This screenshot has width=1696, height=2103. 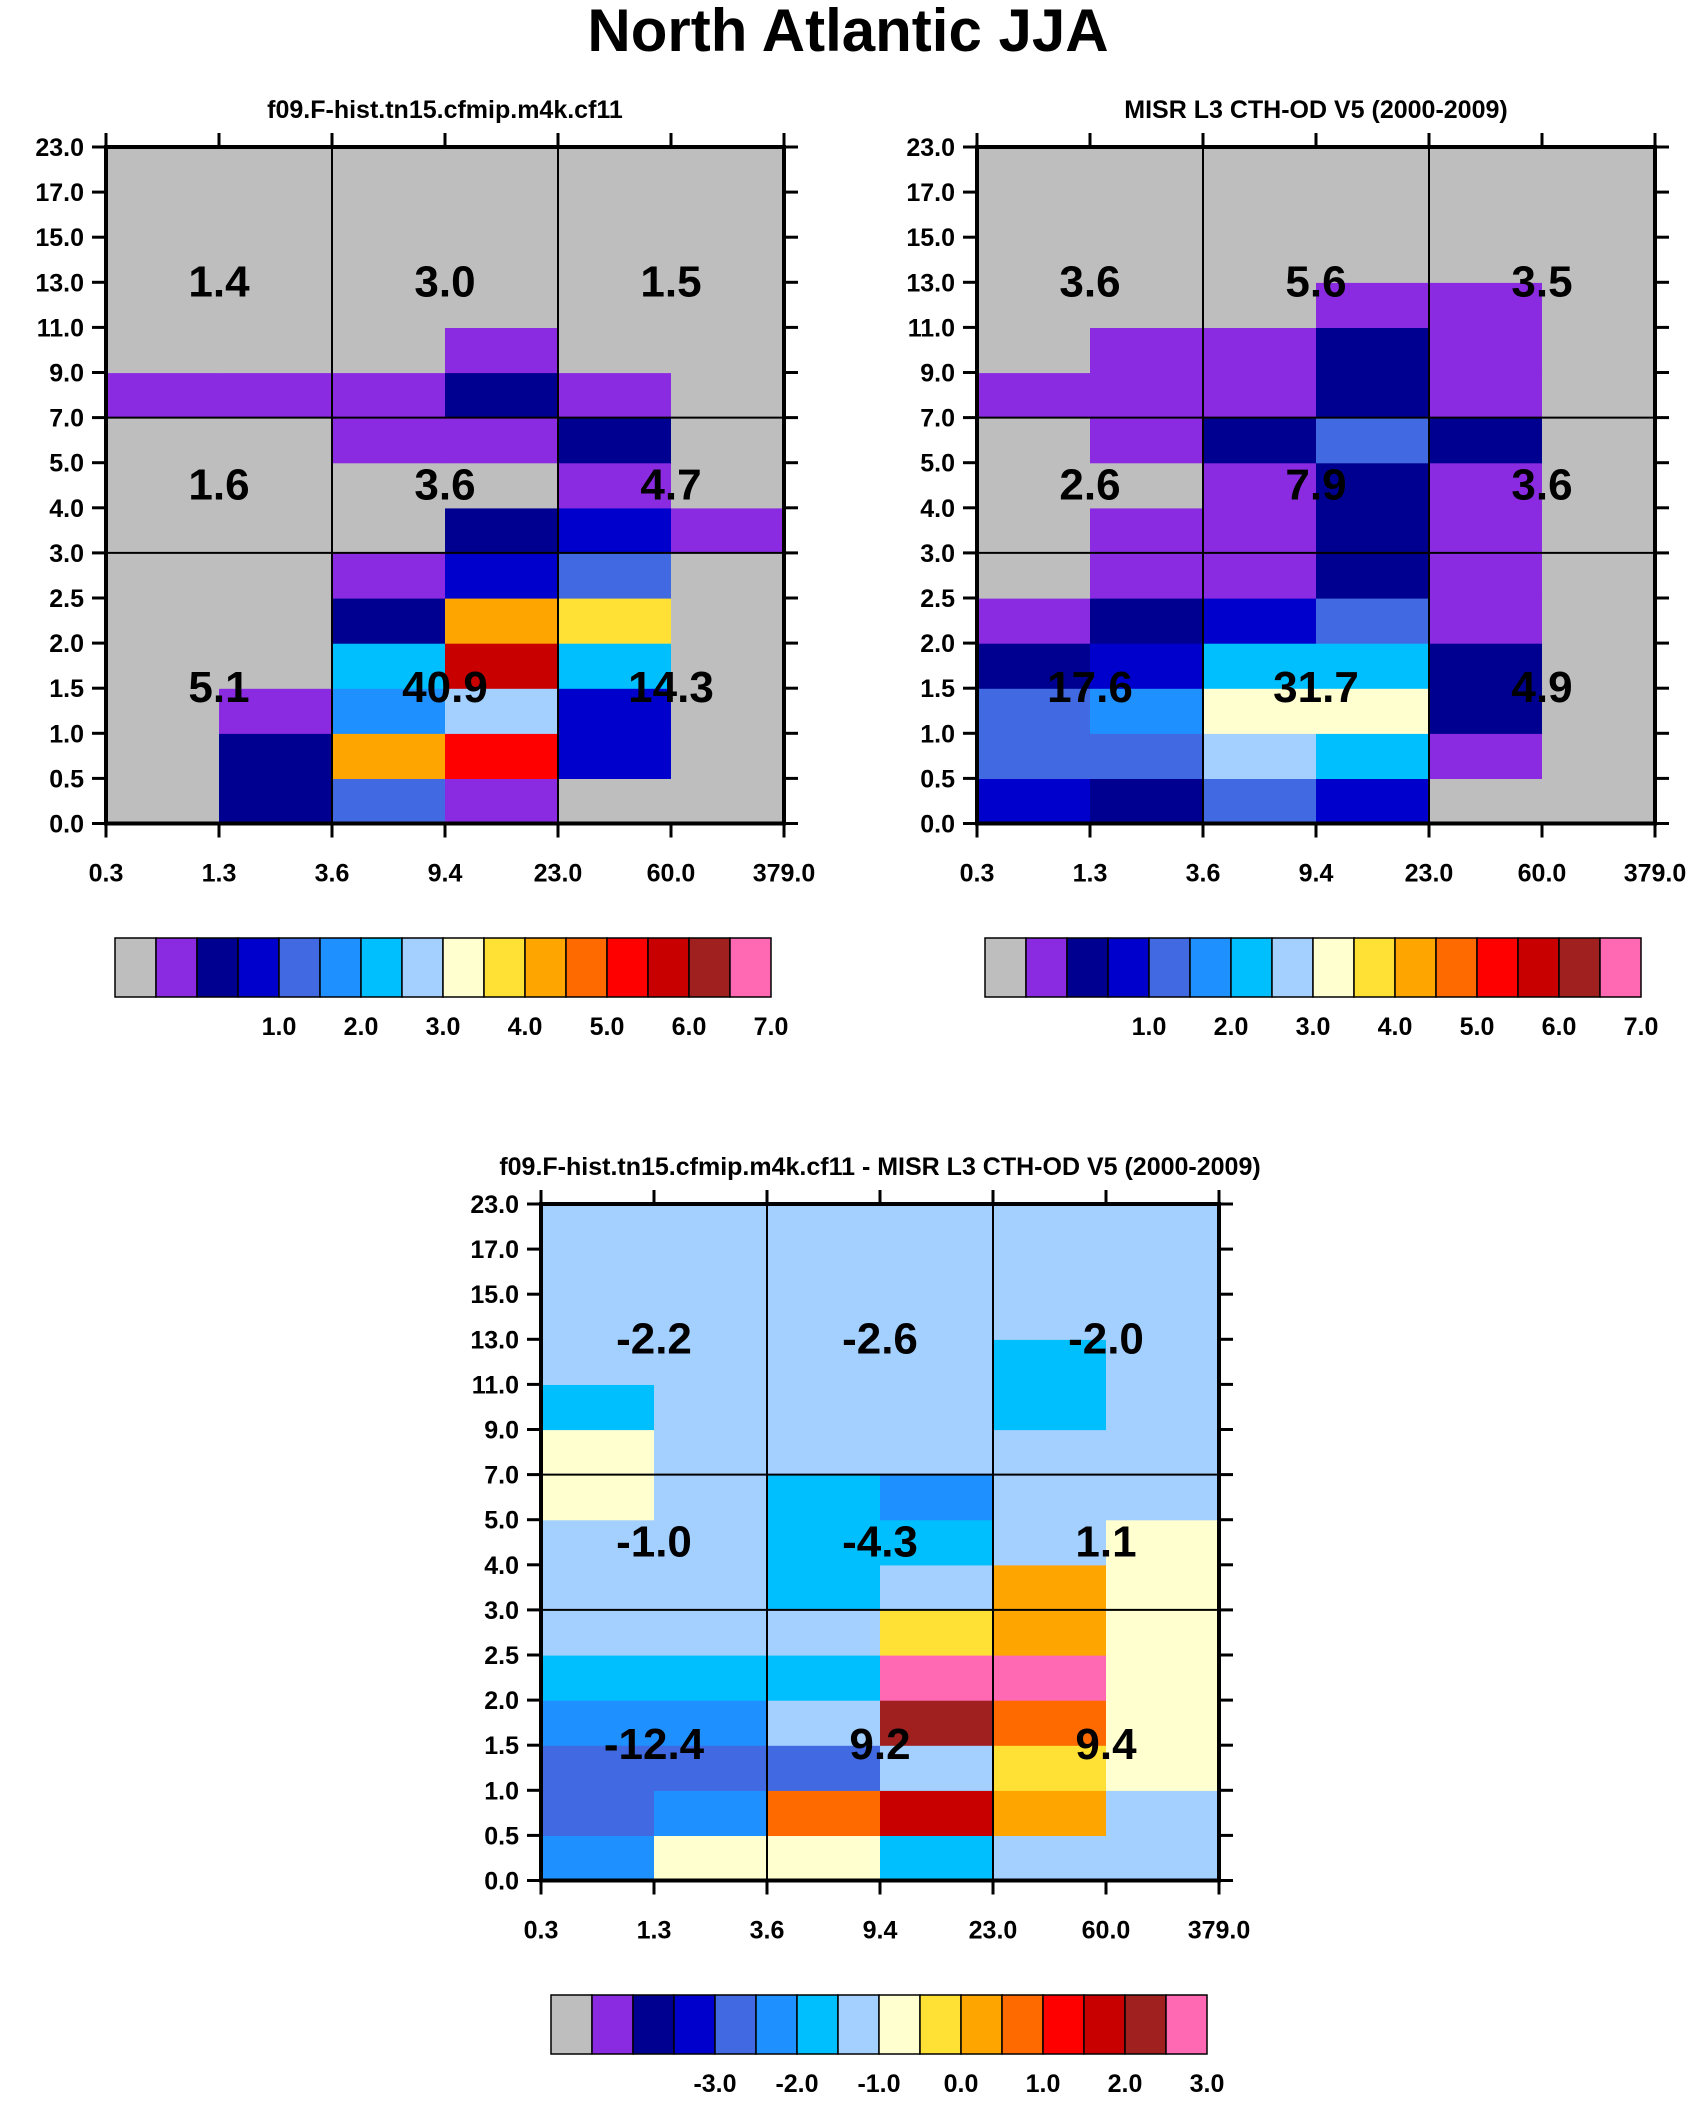 I want to click on y-tick-label: 11.0, so click(x=931, y=328).